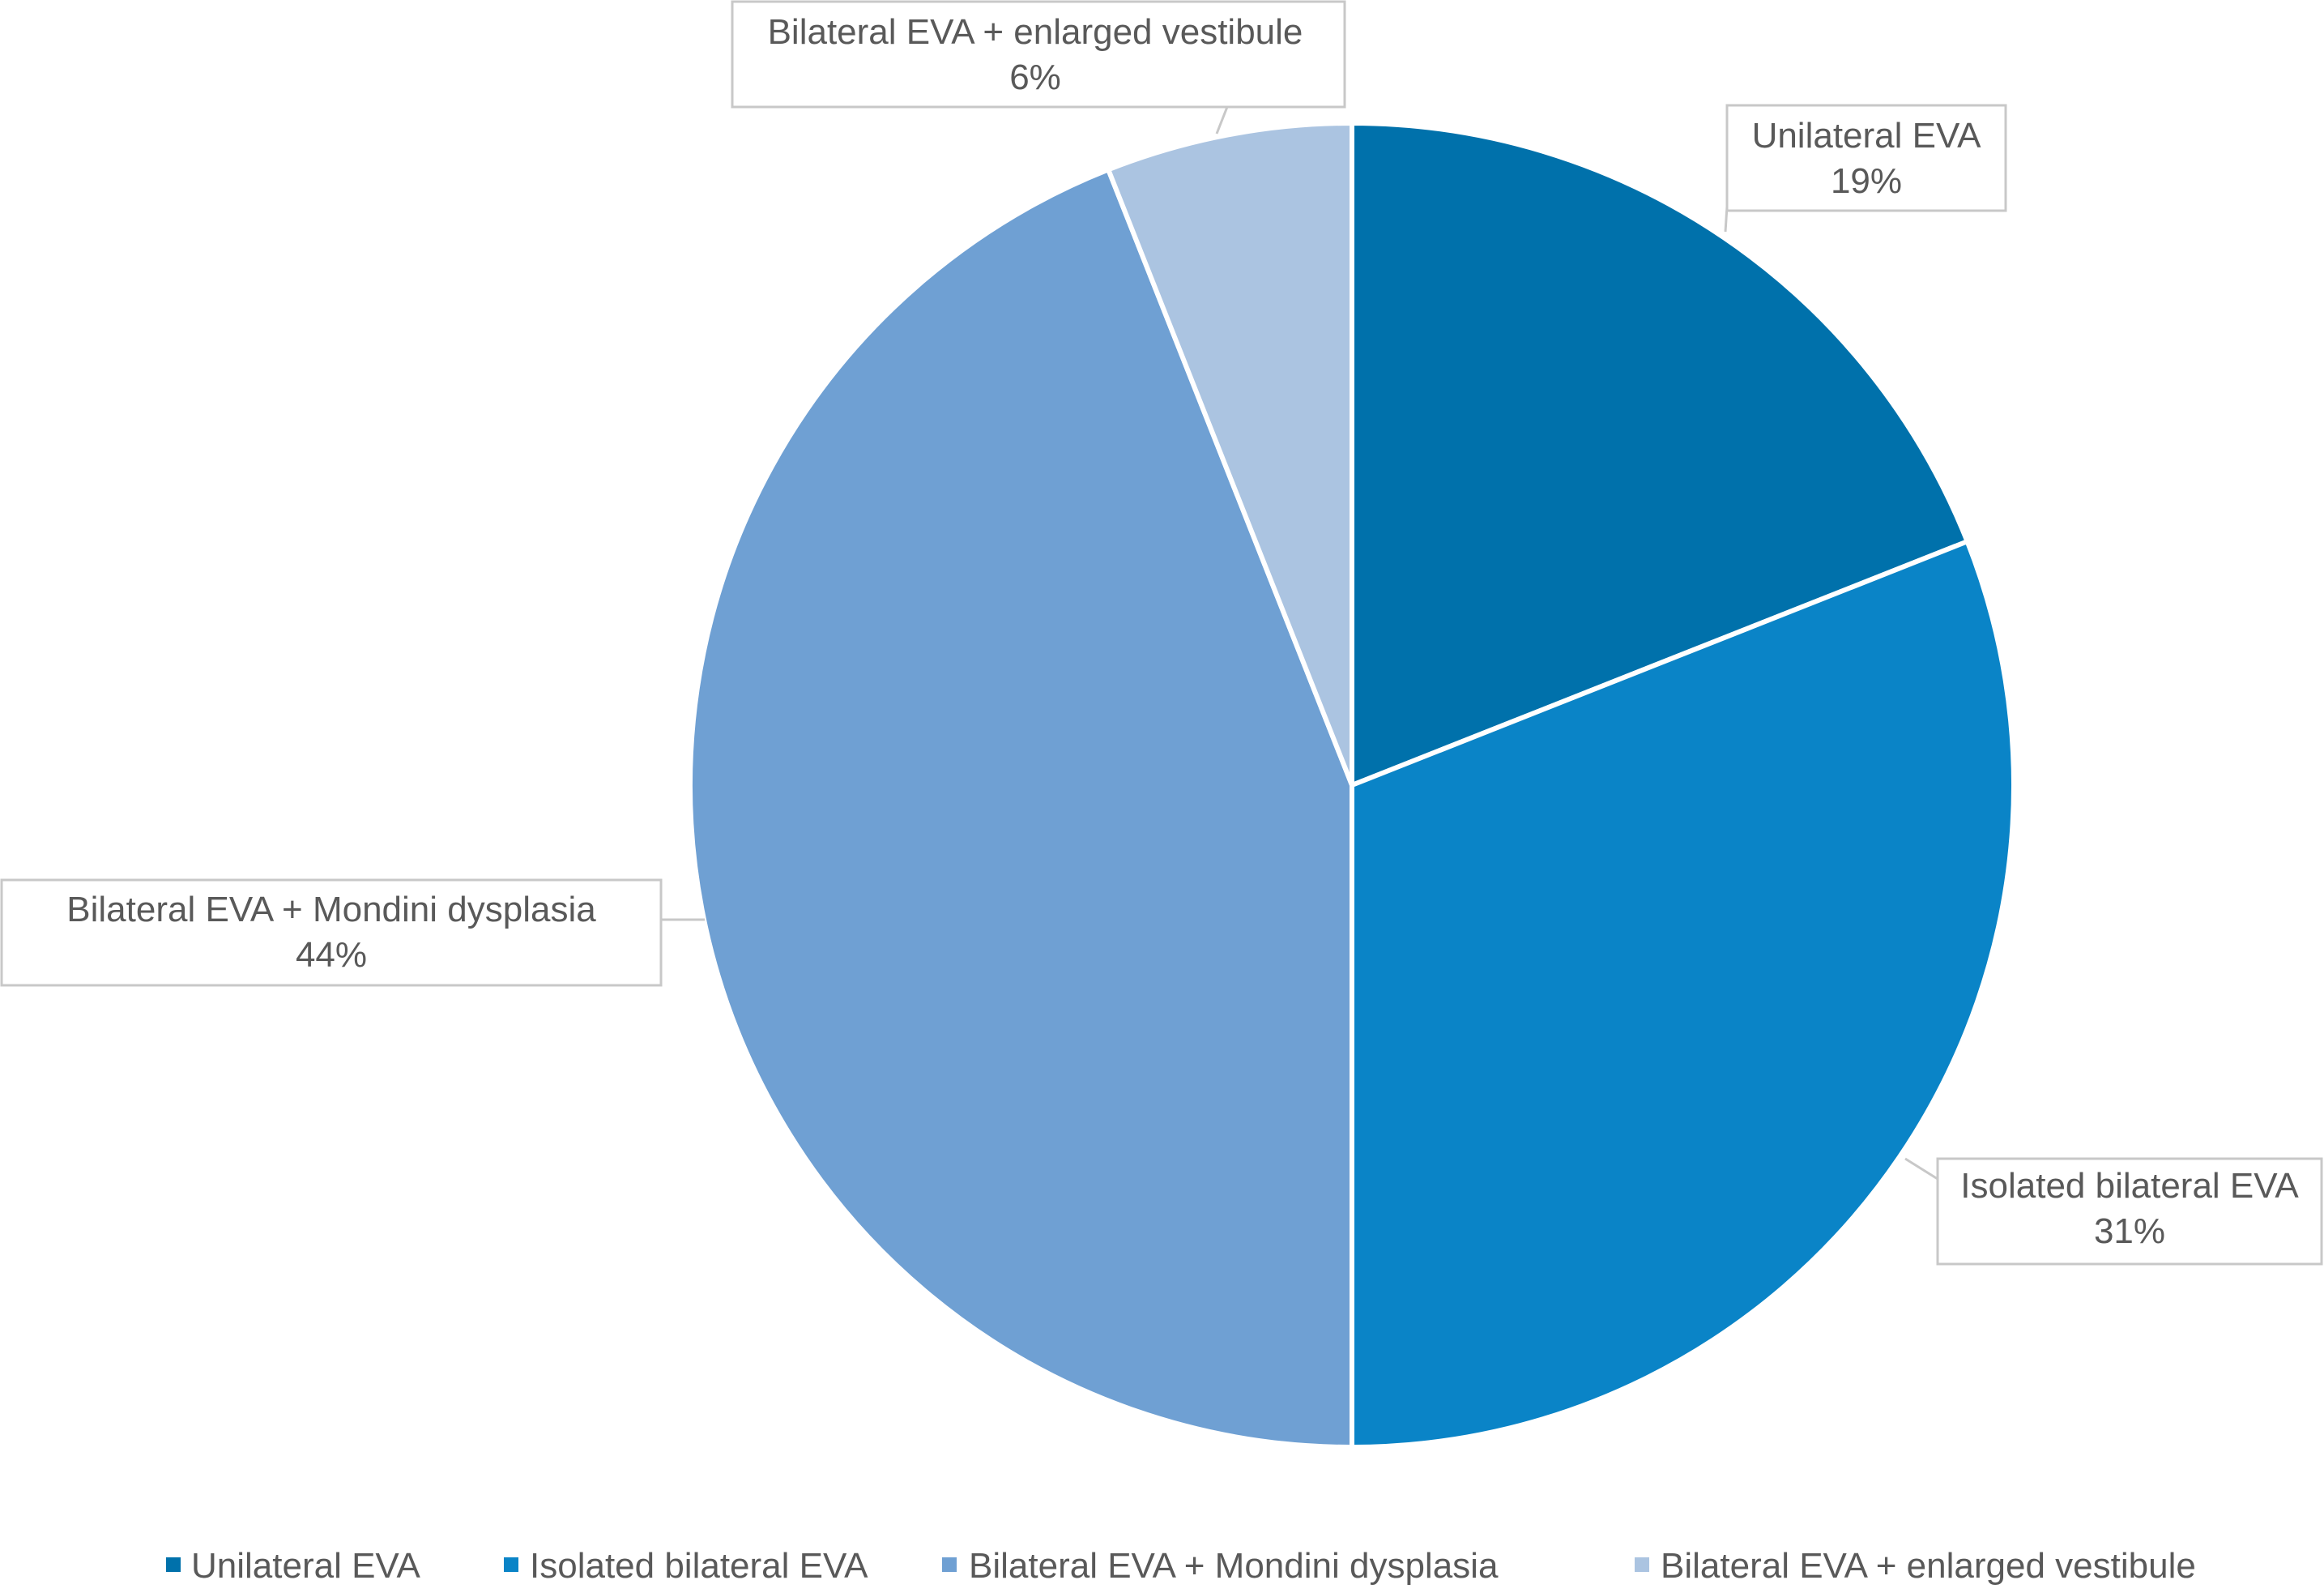  I want to click on callout-value-bilateral-eva-mondini: 44%, so click(331, 955).